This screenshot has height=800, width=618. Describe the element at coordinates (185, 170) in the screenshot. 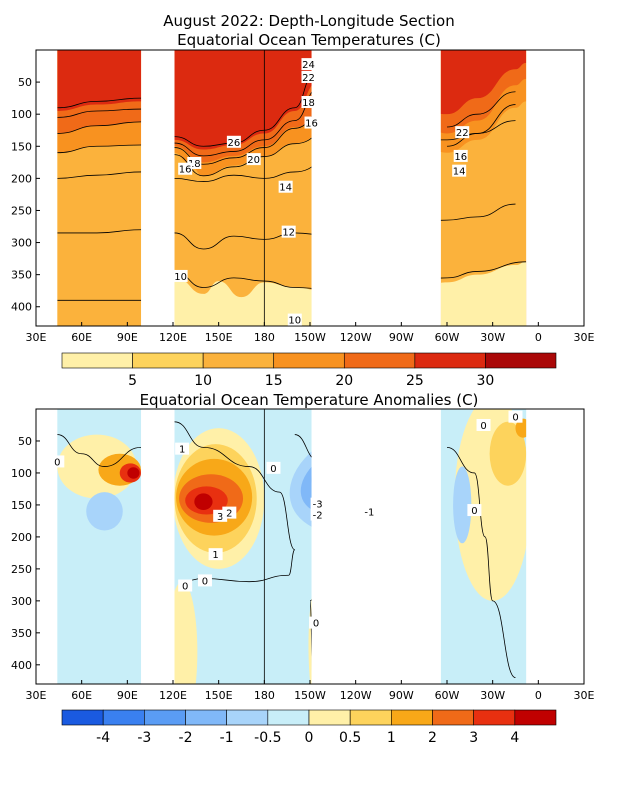

I see `contour-label: 16` at that location.